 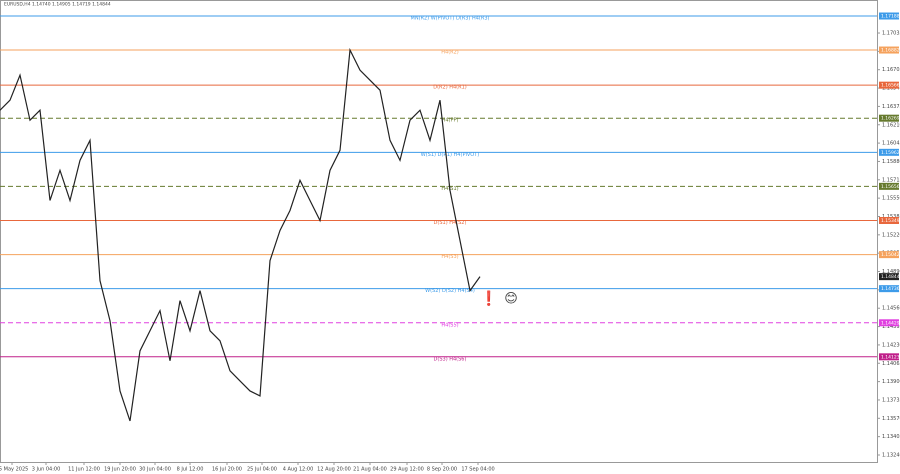 What do you see at coordinates (298, 470) in the screenshot?
I see `x-tick-label: 4 Aug 12:00` at bounding box center [298, 470].